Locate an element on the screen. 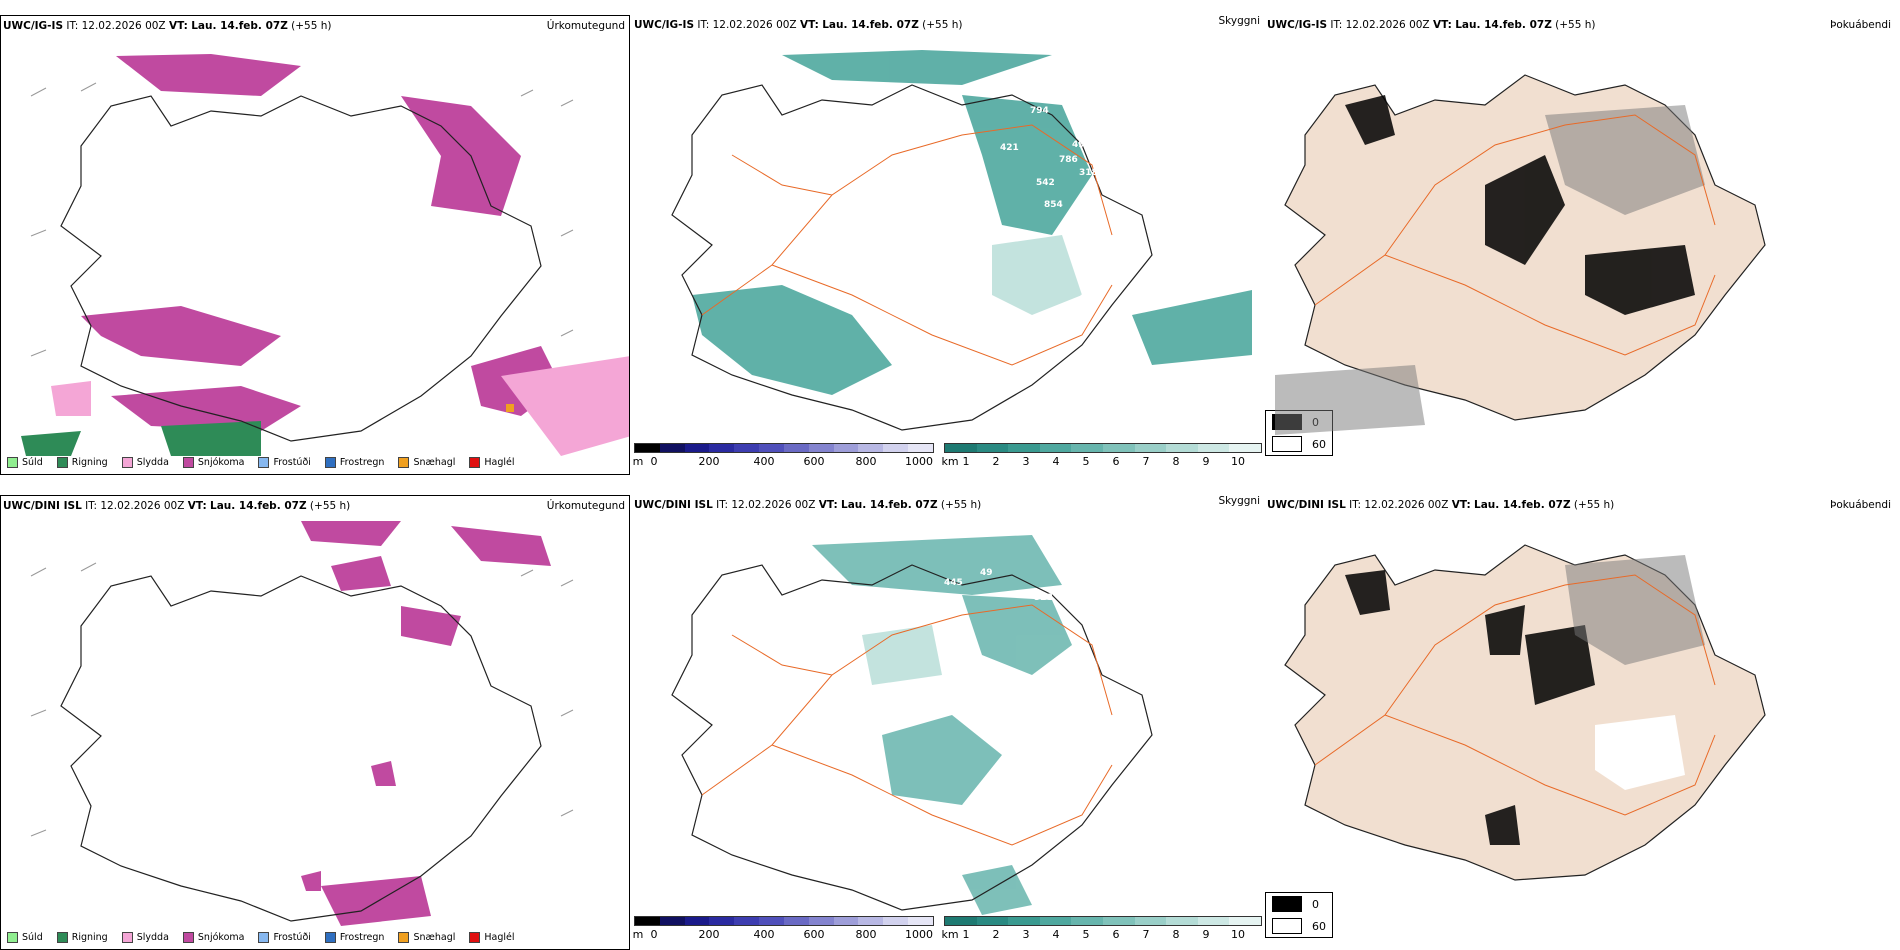 This screenshot has width=1900, height=950. vis-title-row2: Skyggni is located at coordinates (1239, 501).